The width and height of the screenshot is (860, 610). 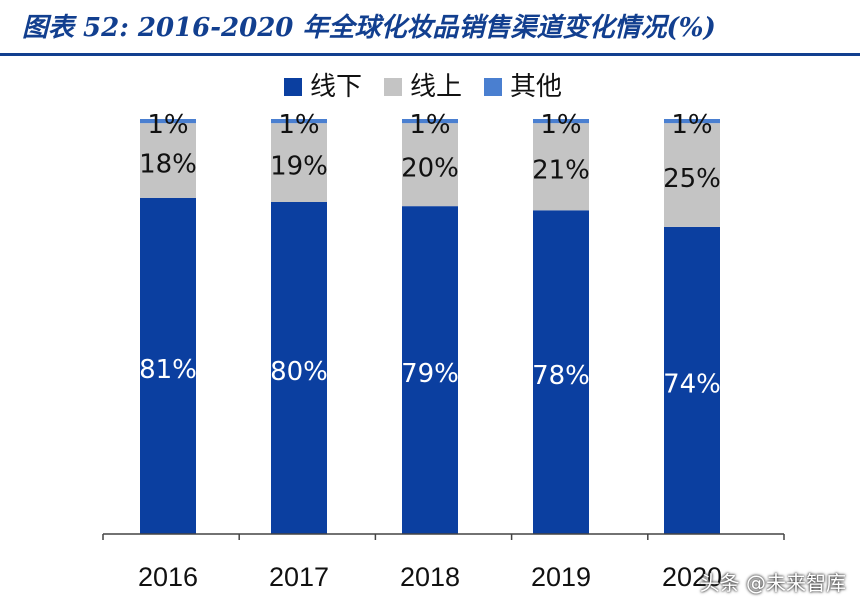 I want to click on data-label: 81%, so click(x=168, y=370).